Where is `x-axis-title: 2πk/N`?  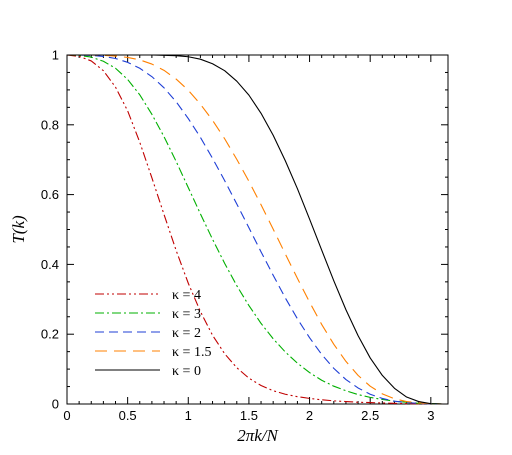
x-axis-title: 2πk/N is located at coordinates (258, 435).